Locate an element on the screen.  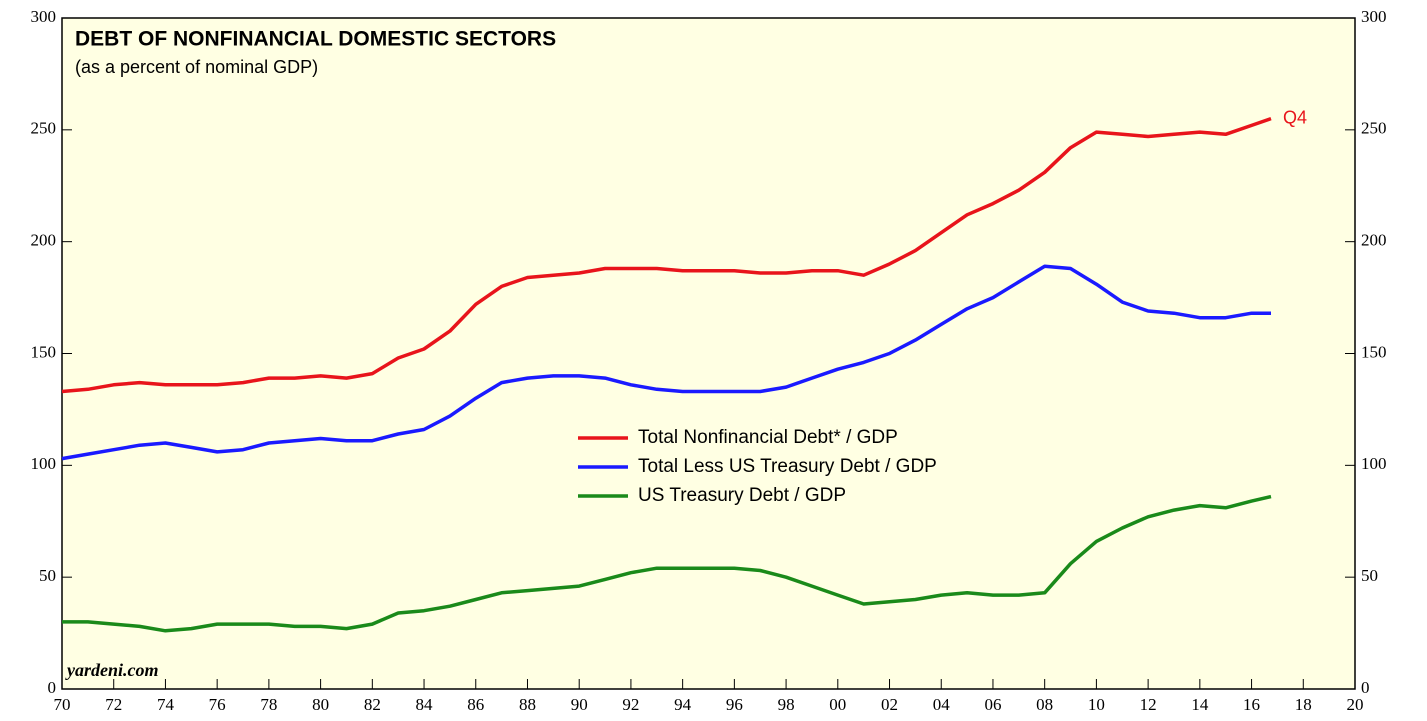
y-tick-label: 250 is located at coordinates (44, 128).